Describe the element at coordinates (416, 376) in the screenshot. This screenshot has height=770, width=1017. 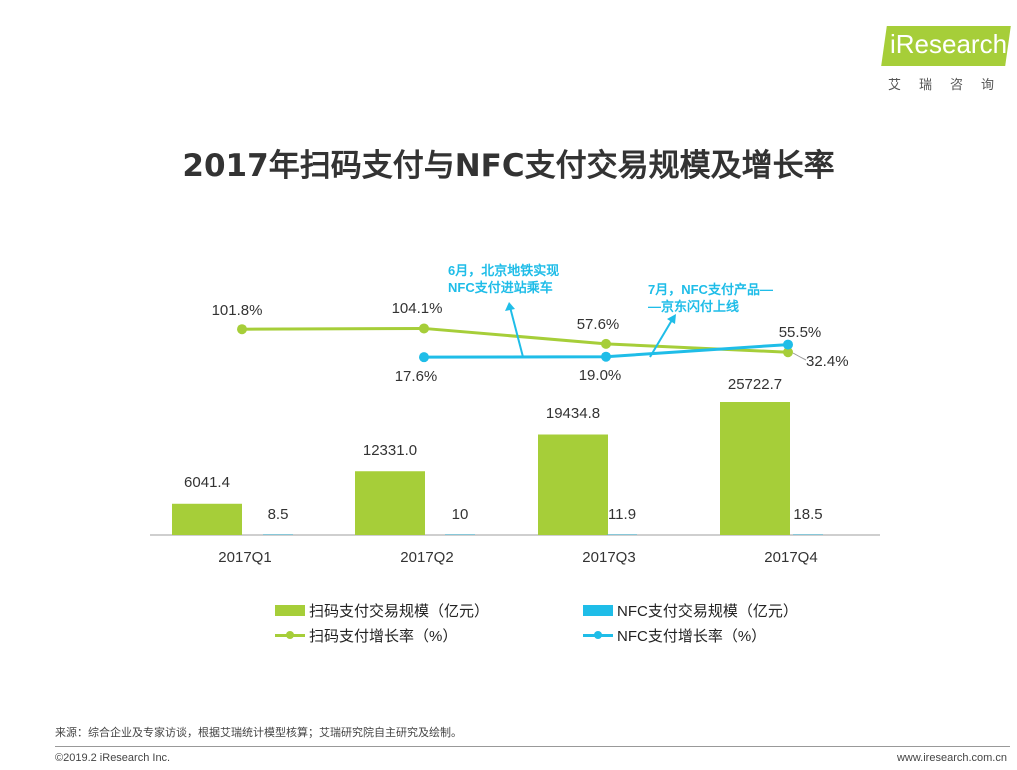
I see `nfc-growth-label: 17.6%` at that location.